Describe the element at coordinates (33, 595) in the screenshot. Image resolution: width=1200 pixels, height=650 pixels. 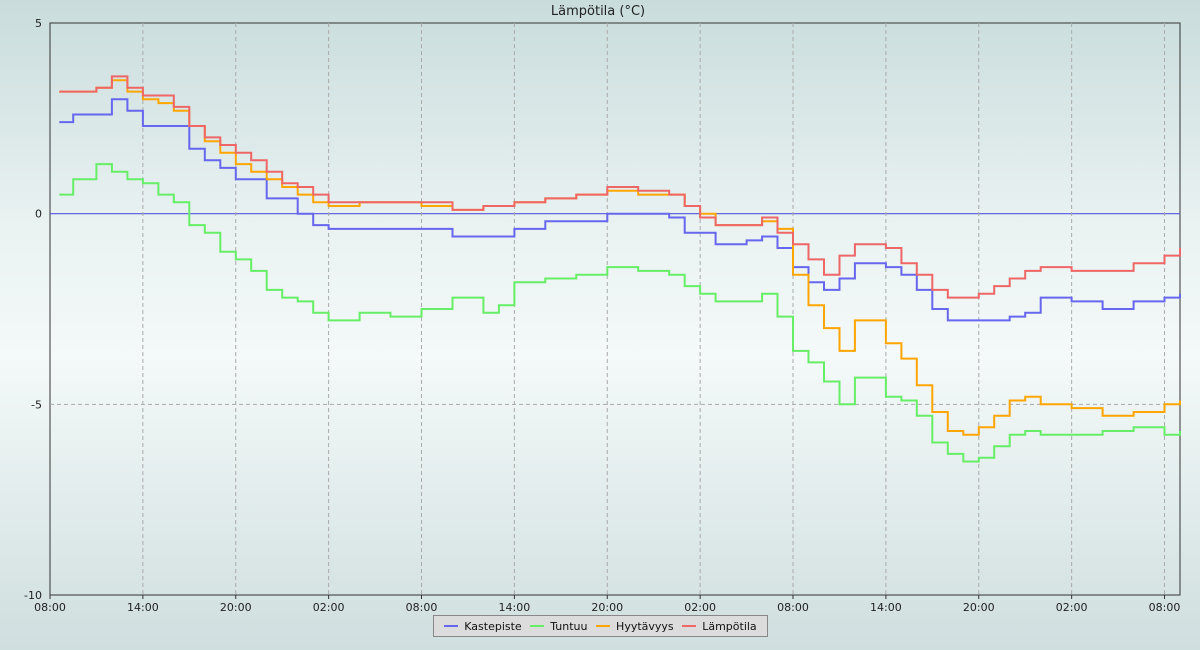
I see `y-tick-label: -10` at that location.